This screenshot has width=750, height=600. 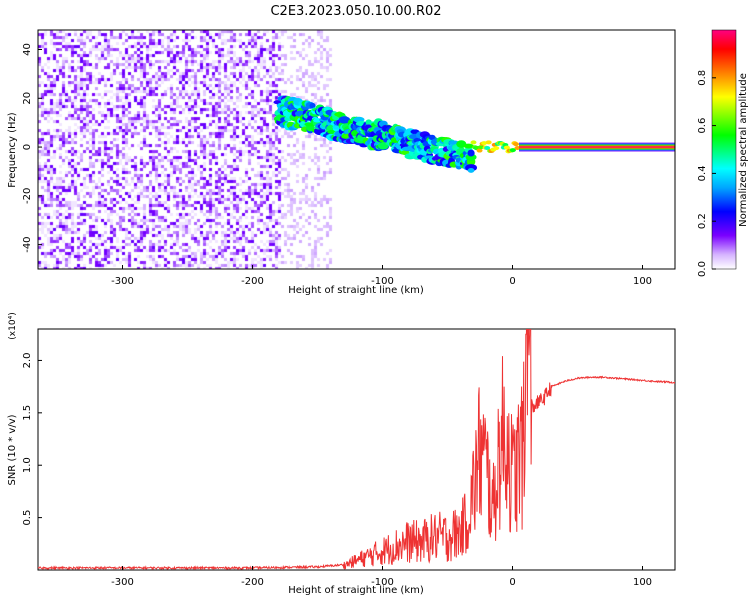 I want to click on y-tick-label: 20, so click(x=27, y=98).